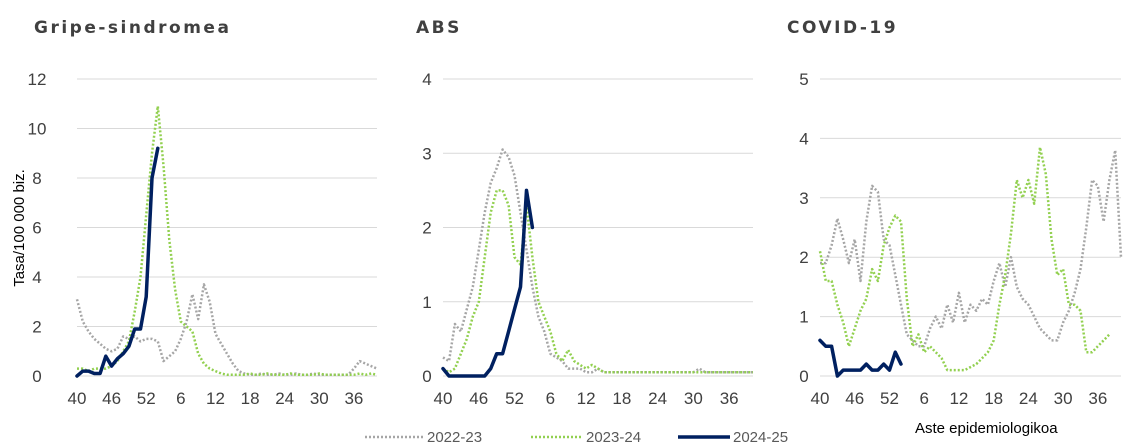 Image resolution: width=1126 pixels, height=446 pixels. What do you see at coordinates (37, 129) in the screenshot?
I see `y-tick-label: 10` at bounding box center [37, 129].